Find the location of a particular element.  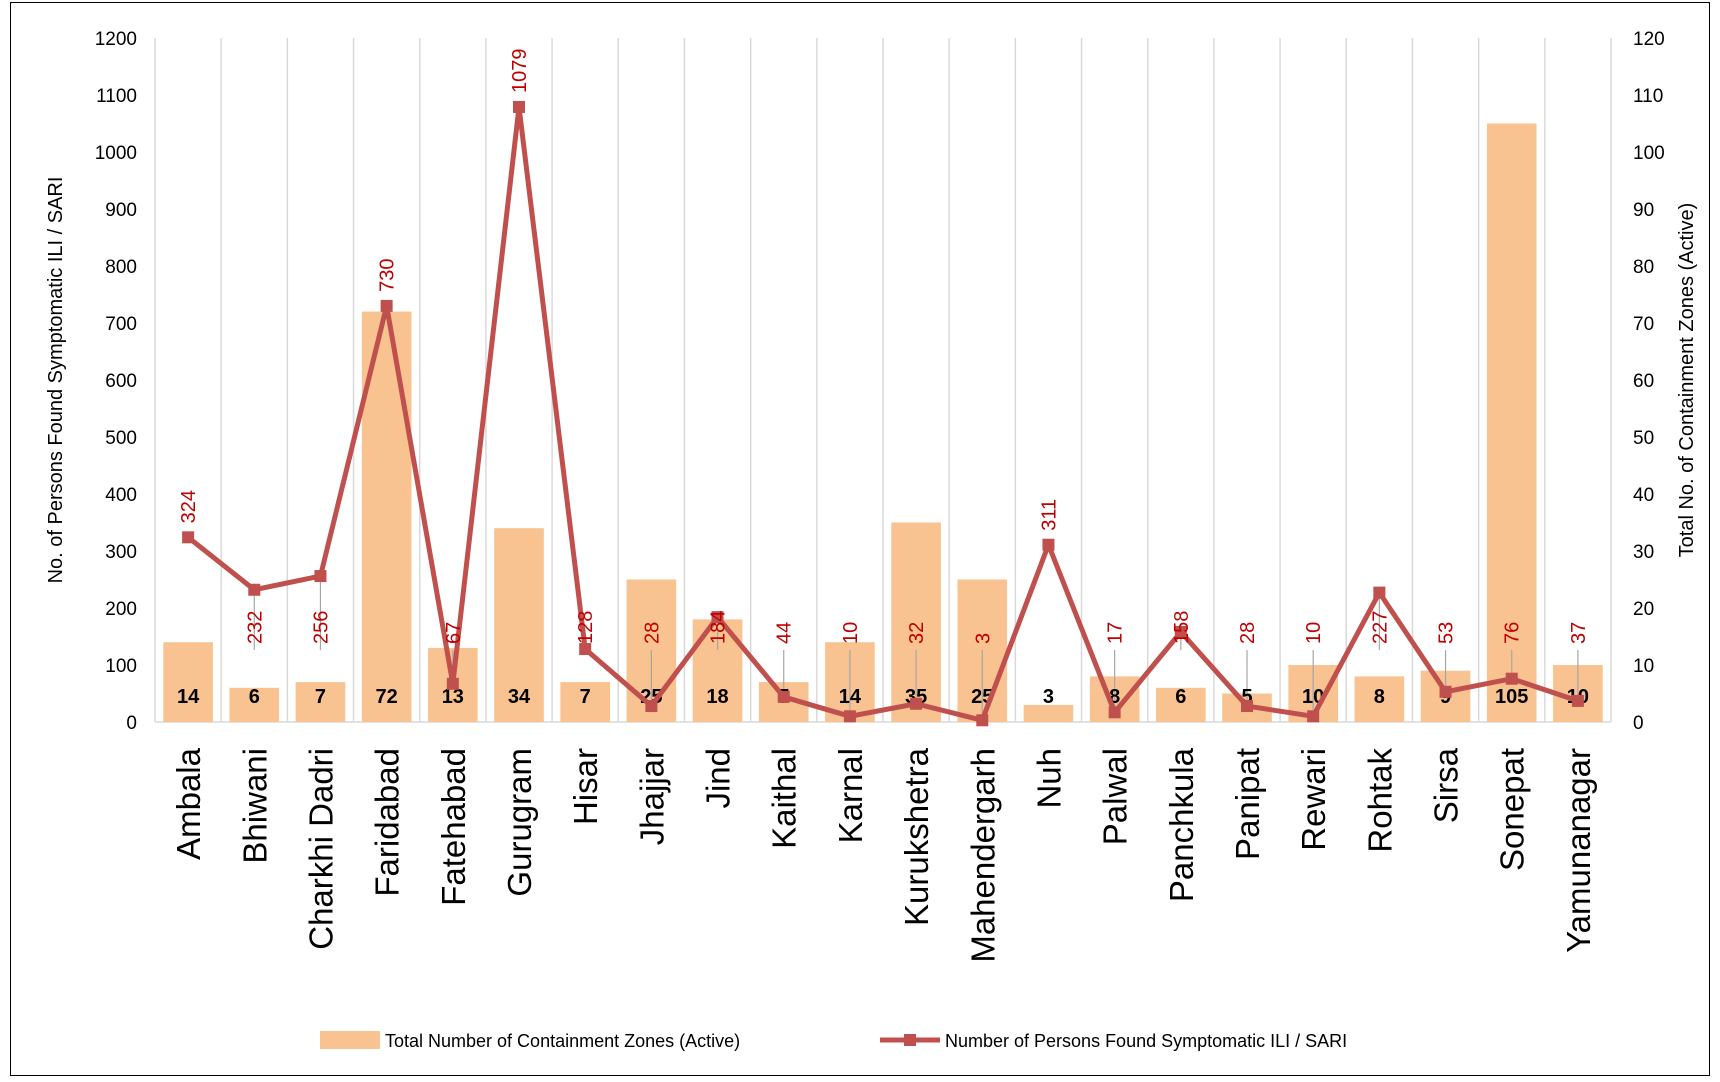

category-label: Yamunanagar is located at coordinates (1578, 850).